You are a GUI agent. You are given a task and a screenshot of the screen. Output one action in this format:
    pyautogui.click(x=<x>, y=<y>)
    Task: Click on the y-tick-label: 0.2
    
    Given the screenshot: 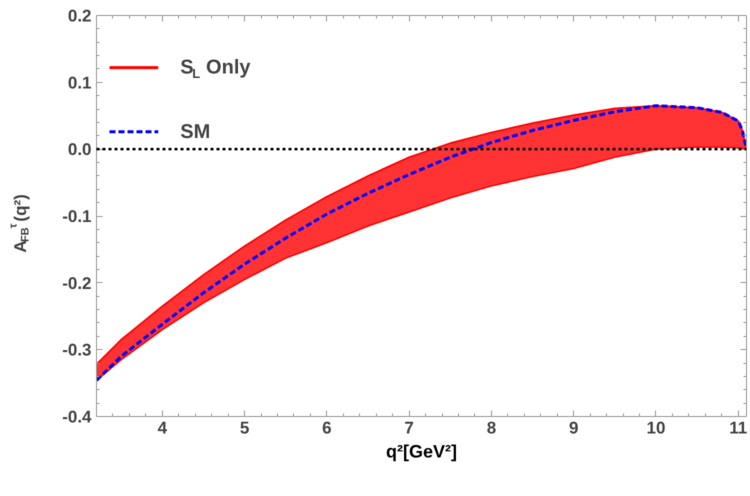 What is the action you would take?
    pyautogui.click(x=80, y=16)
    